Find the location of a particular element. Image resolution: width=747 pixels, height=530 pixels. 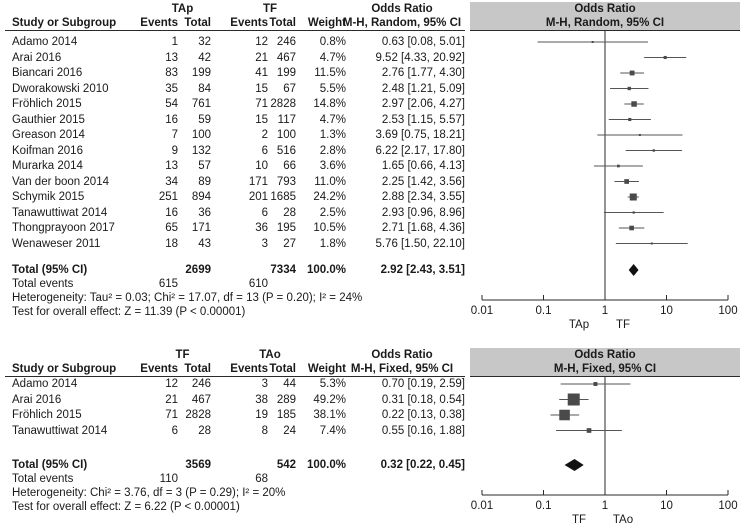

study-weight: 10.5% is located at coordinates (329, 228).